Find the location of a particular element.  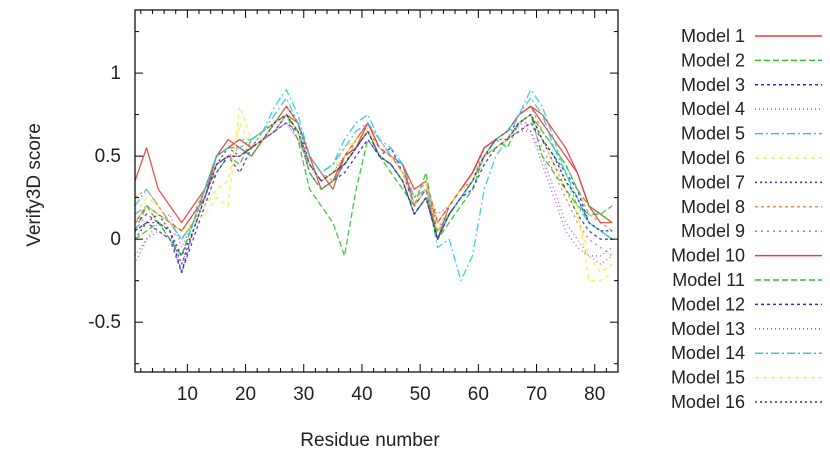

x-tick-label: 10 is located at coordinates (187, 394).